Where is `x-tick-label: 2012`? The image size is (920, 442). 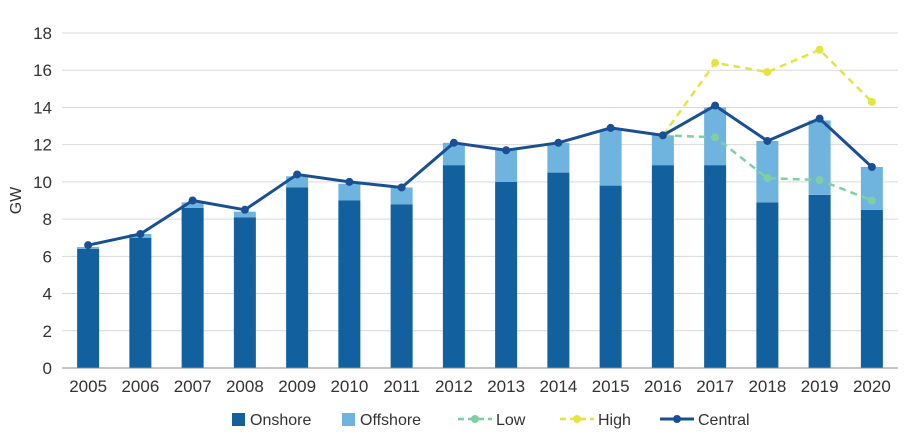 x-tick-label: 2012 is located at coordinates (454, 386).